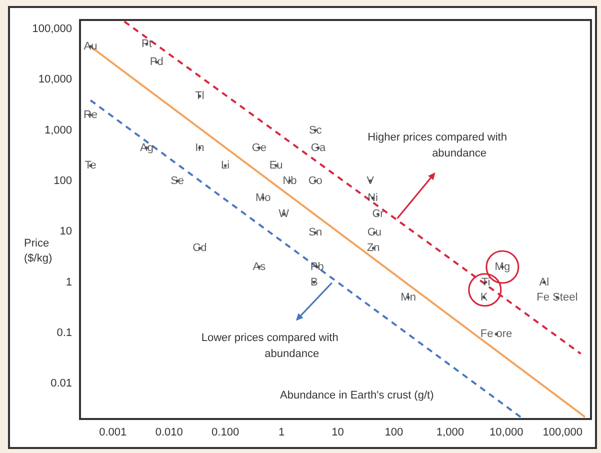 The width and height of the screenshot is (601, 453). What do you see at coordinates (113, 432) in the screenshot?
I see `x-tick-label: 0.001` at bounding box center [113, 432].